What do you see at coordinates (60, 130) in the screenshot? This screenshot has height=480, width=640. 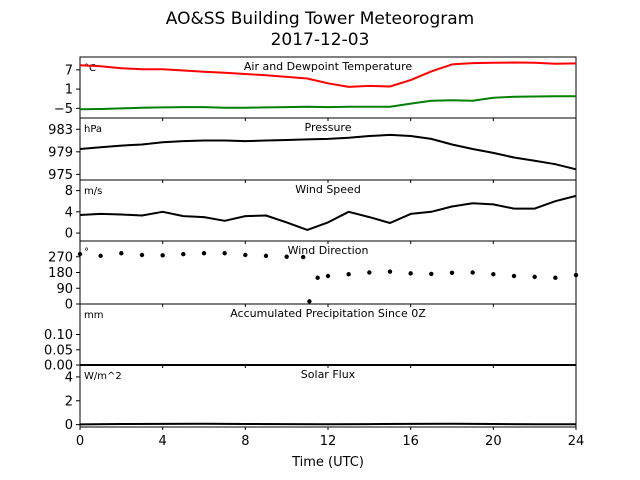 I see `y-tick-label: 983` at bounding box center [60, 130].